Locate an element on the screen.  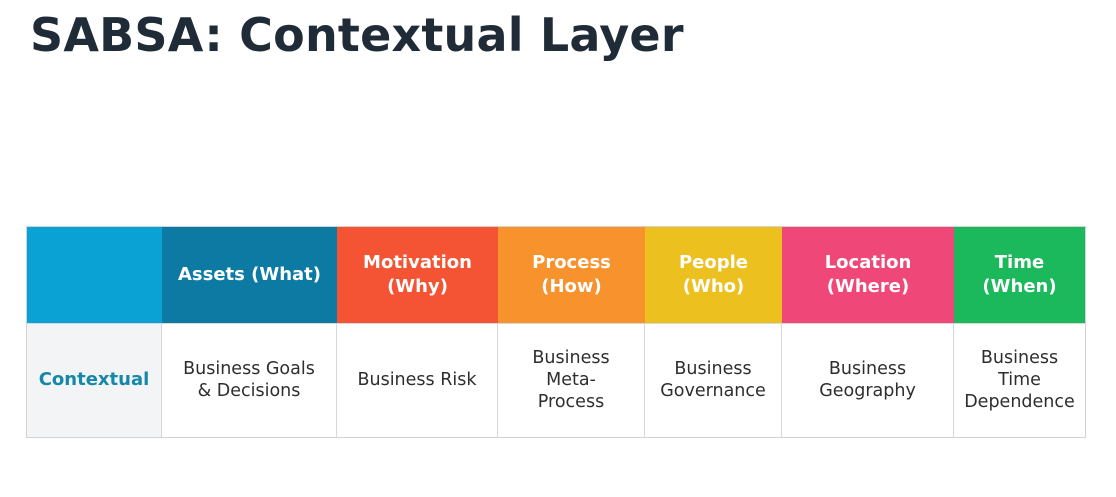
cell-business-risk: Business Risk is located at coordinates (417, 380).